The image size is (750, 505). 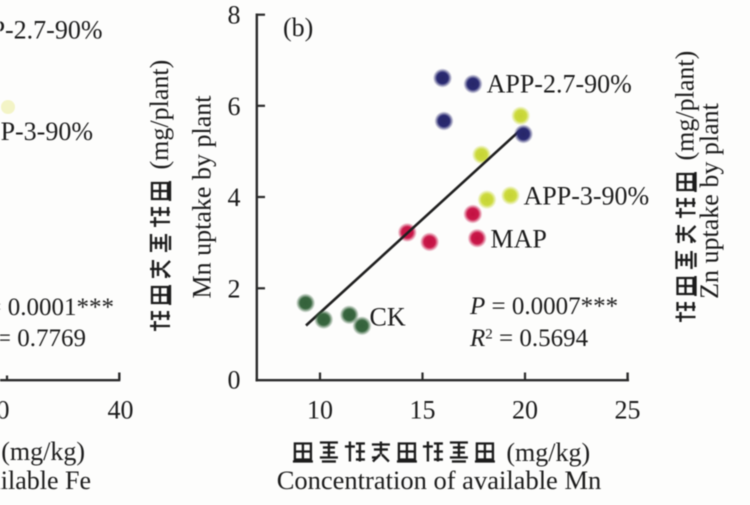 I want to click on svg-text: (b), so click(x=298, y=27).